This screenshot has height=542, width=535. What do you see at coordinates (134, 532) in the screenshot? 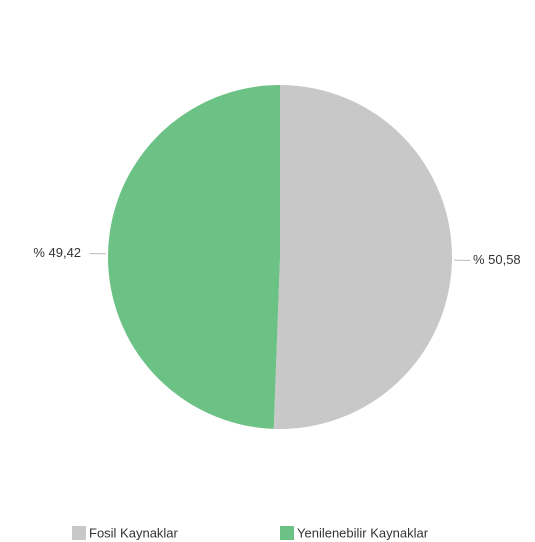
I see `legend-label: Fosil Kaynaklar` at bounding box center [134, 532].